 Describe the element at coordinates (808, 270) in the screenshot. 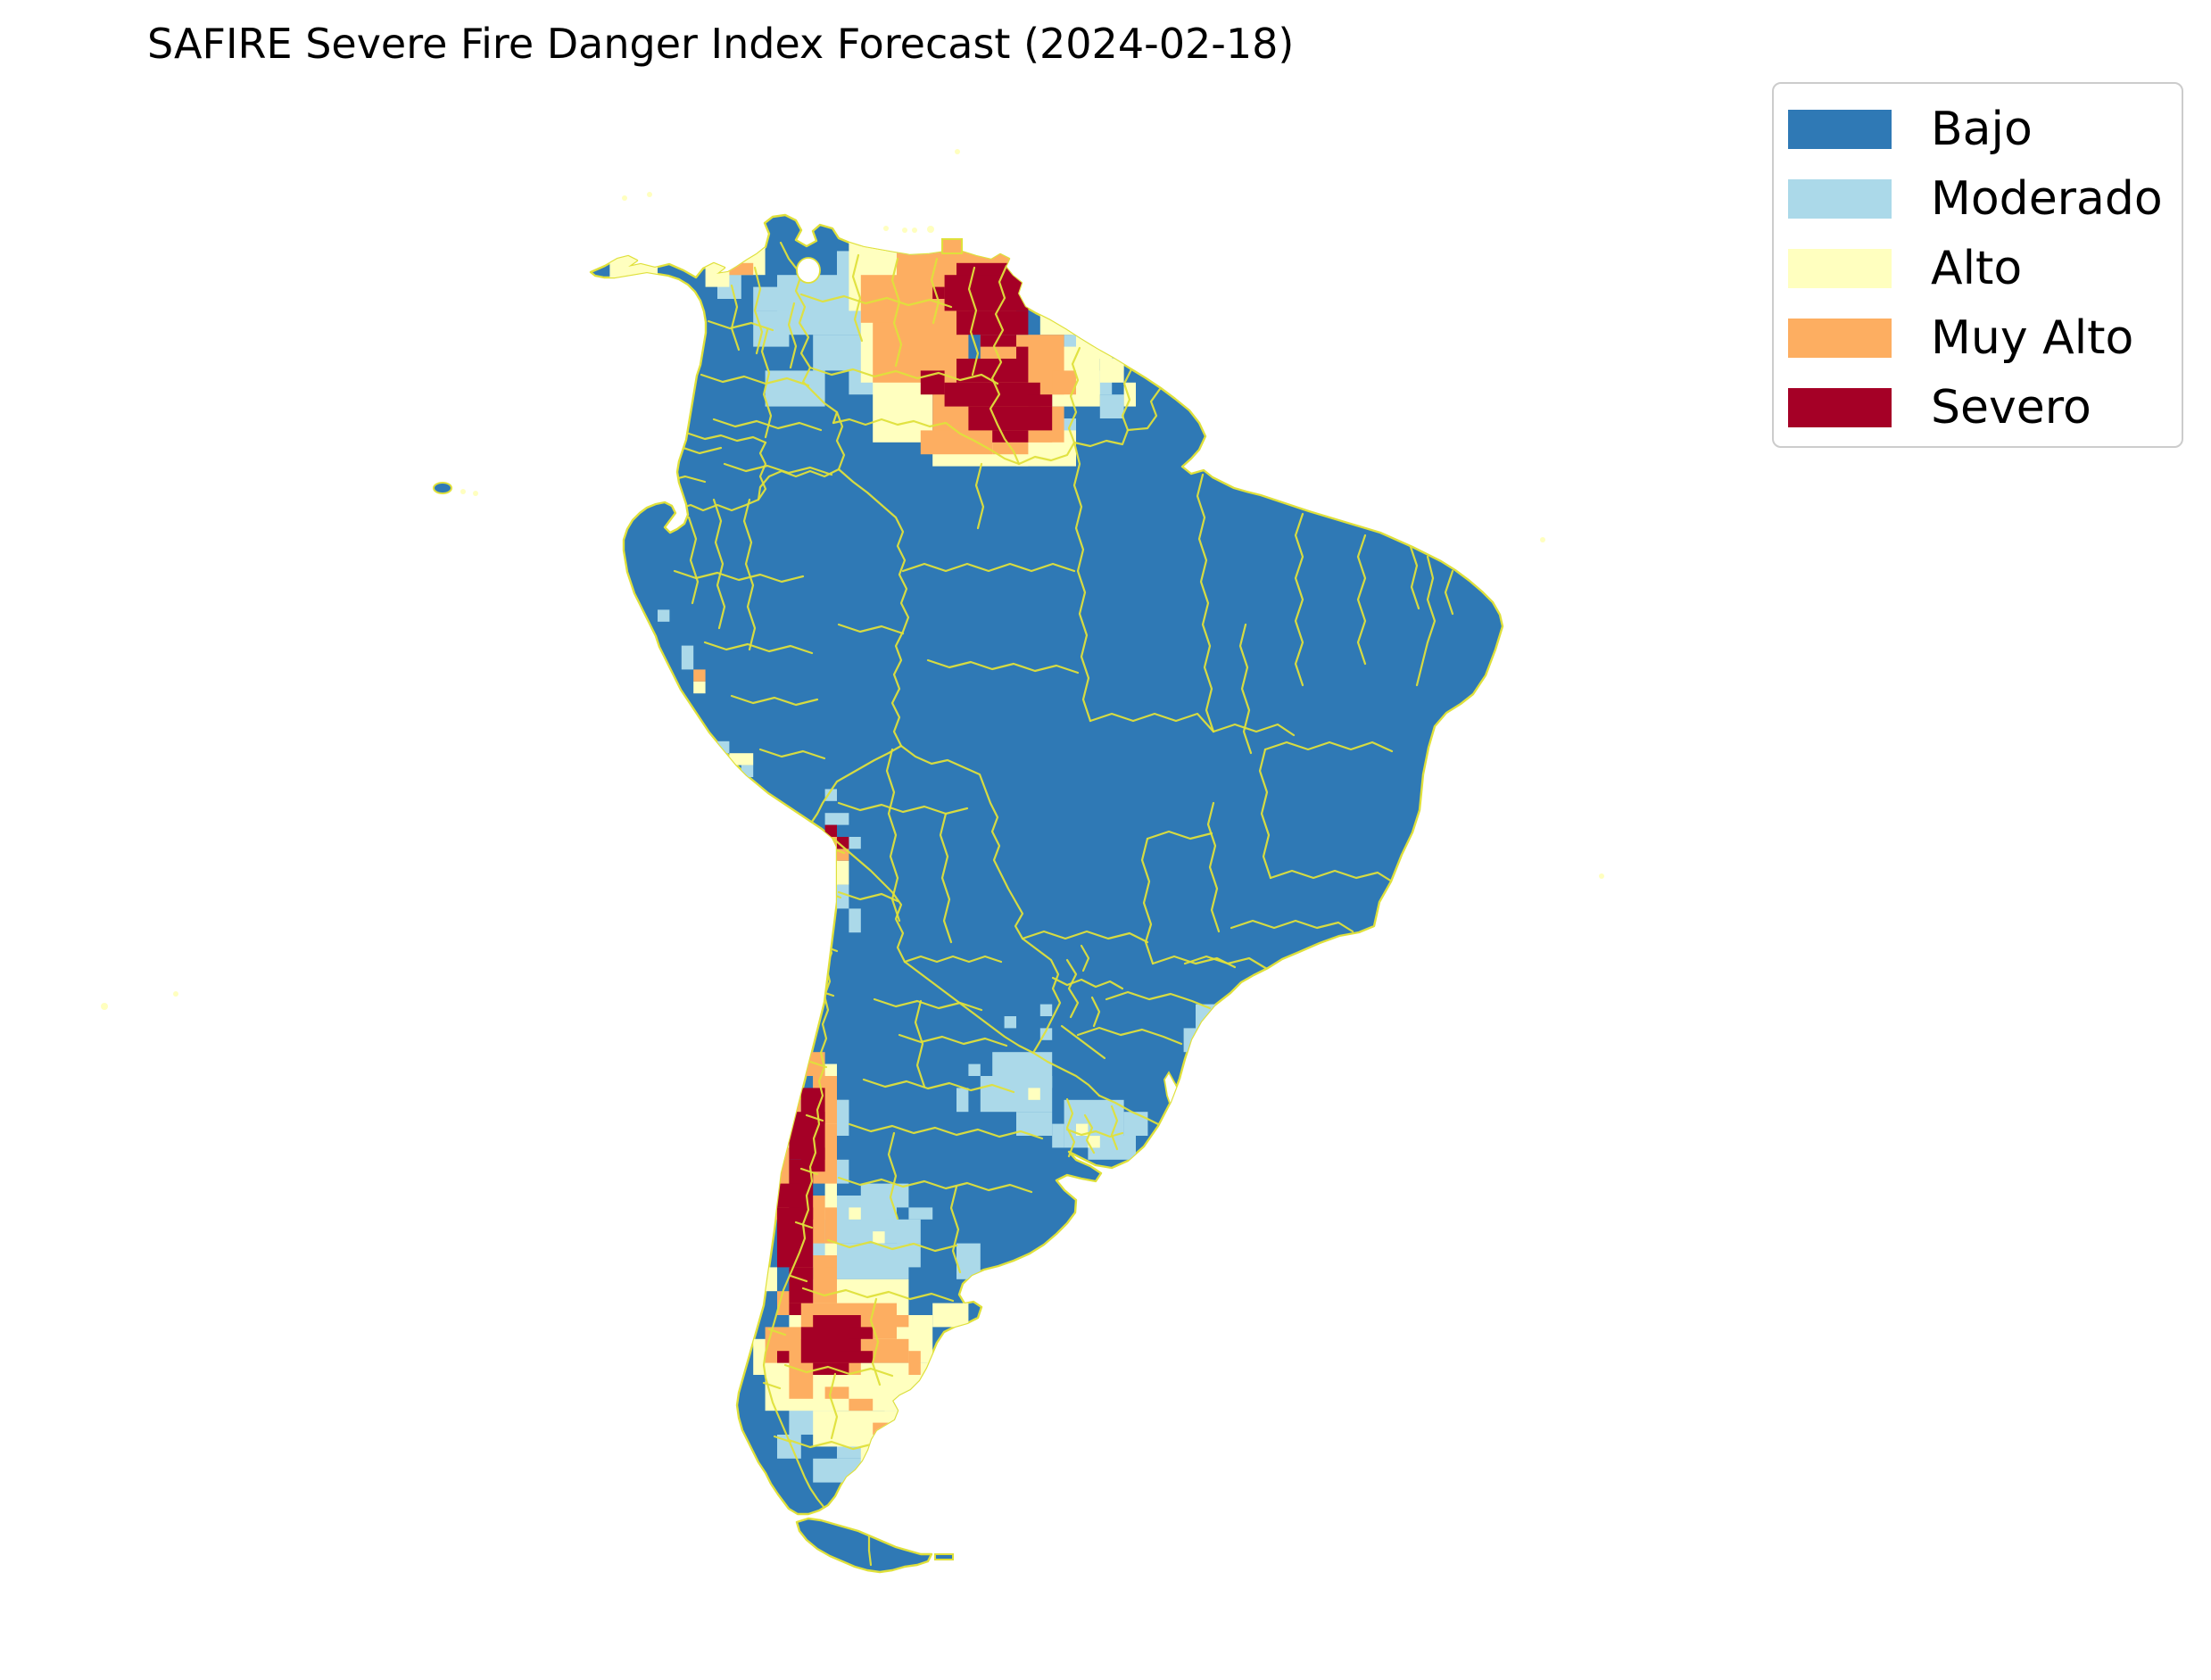

I see `lake-maracaibo` at that location.